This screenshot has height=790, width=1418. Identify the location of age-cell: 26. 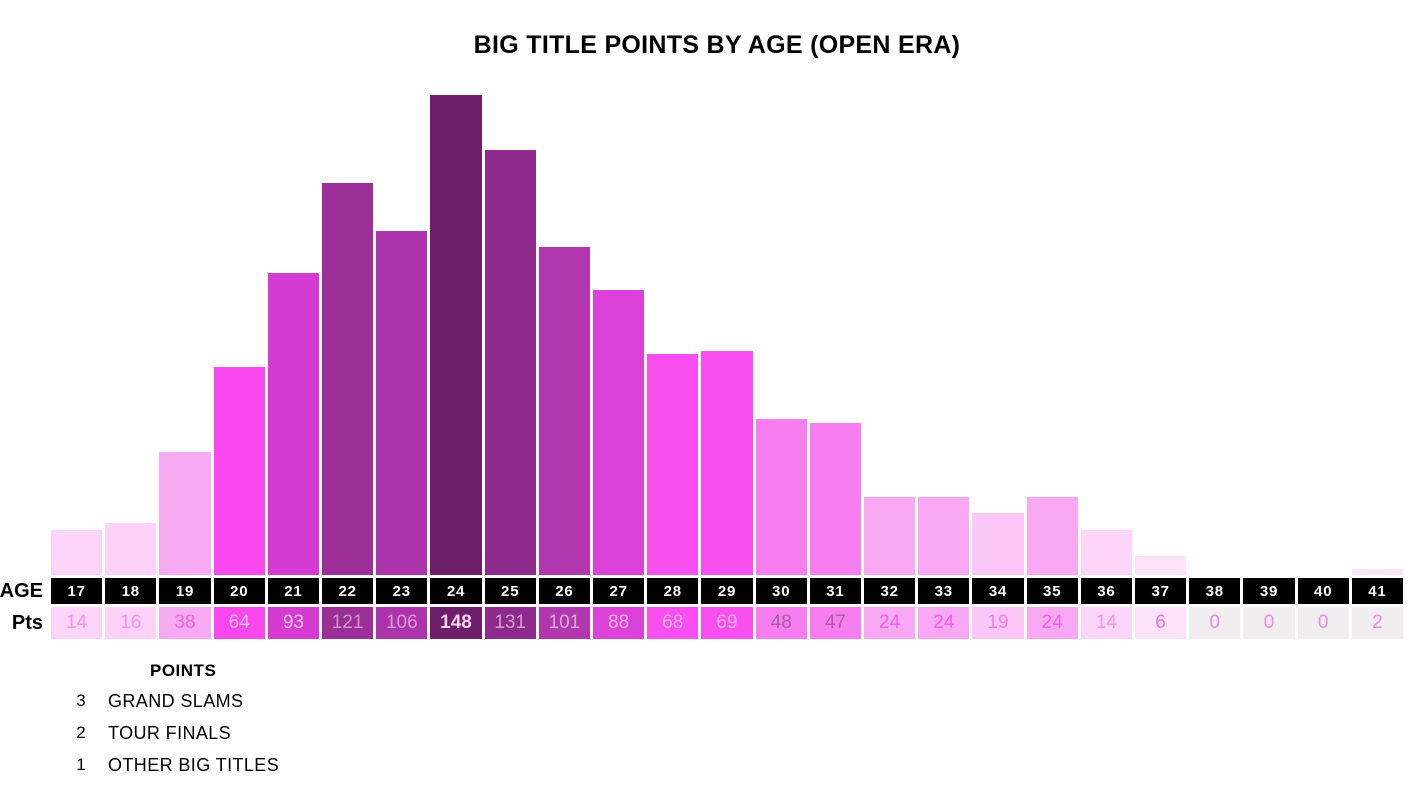
(564, 591).